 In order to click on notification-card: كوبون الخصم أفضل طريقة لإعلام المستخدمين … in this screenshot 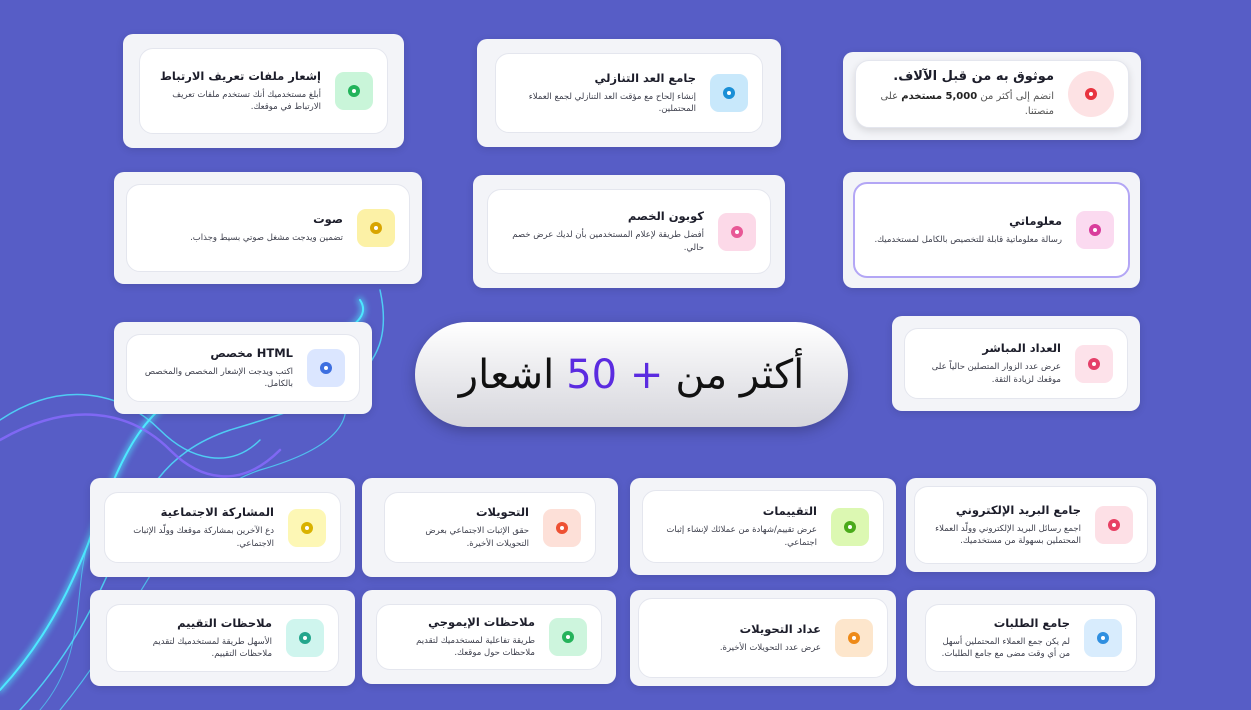, I will do `click(629, 231)`.